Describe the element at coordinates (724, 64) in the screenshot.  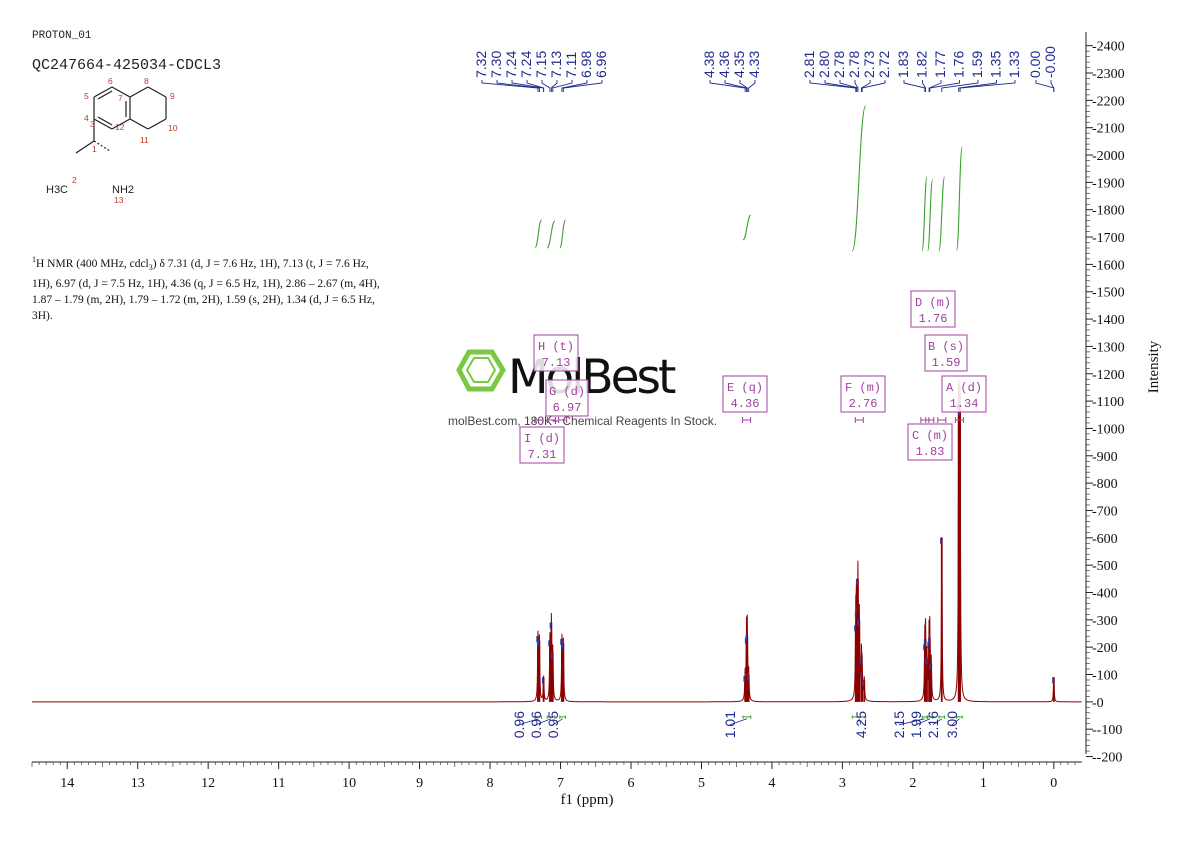
I see `peak-label: 4.36` at that location.